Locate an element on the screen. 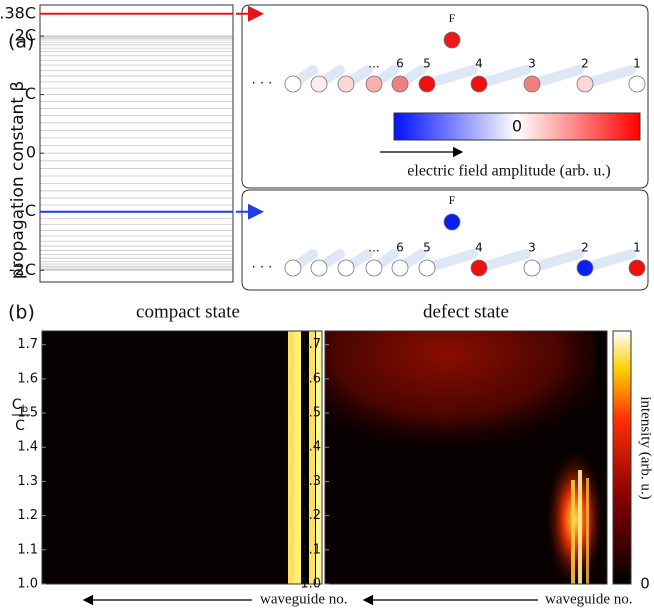 This screenshot has width=654, height=612. y-label-num: C is located at coordinates (17, 405).